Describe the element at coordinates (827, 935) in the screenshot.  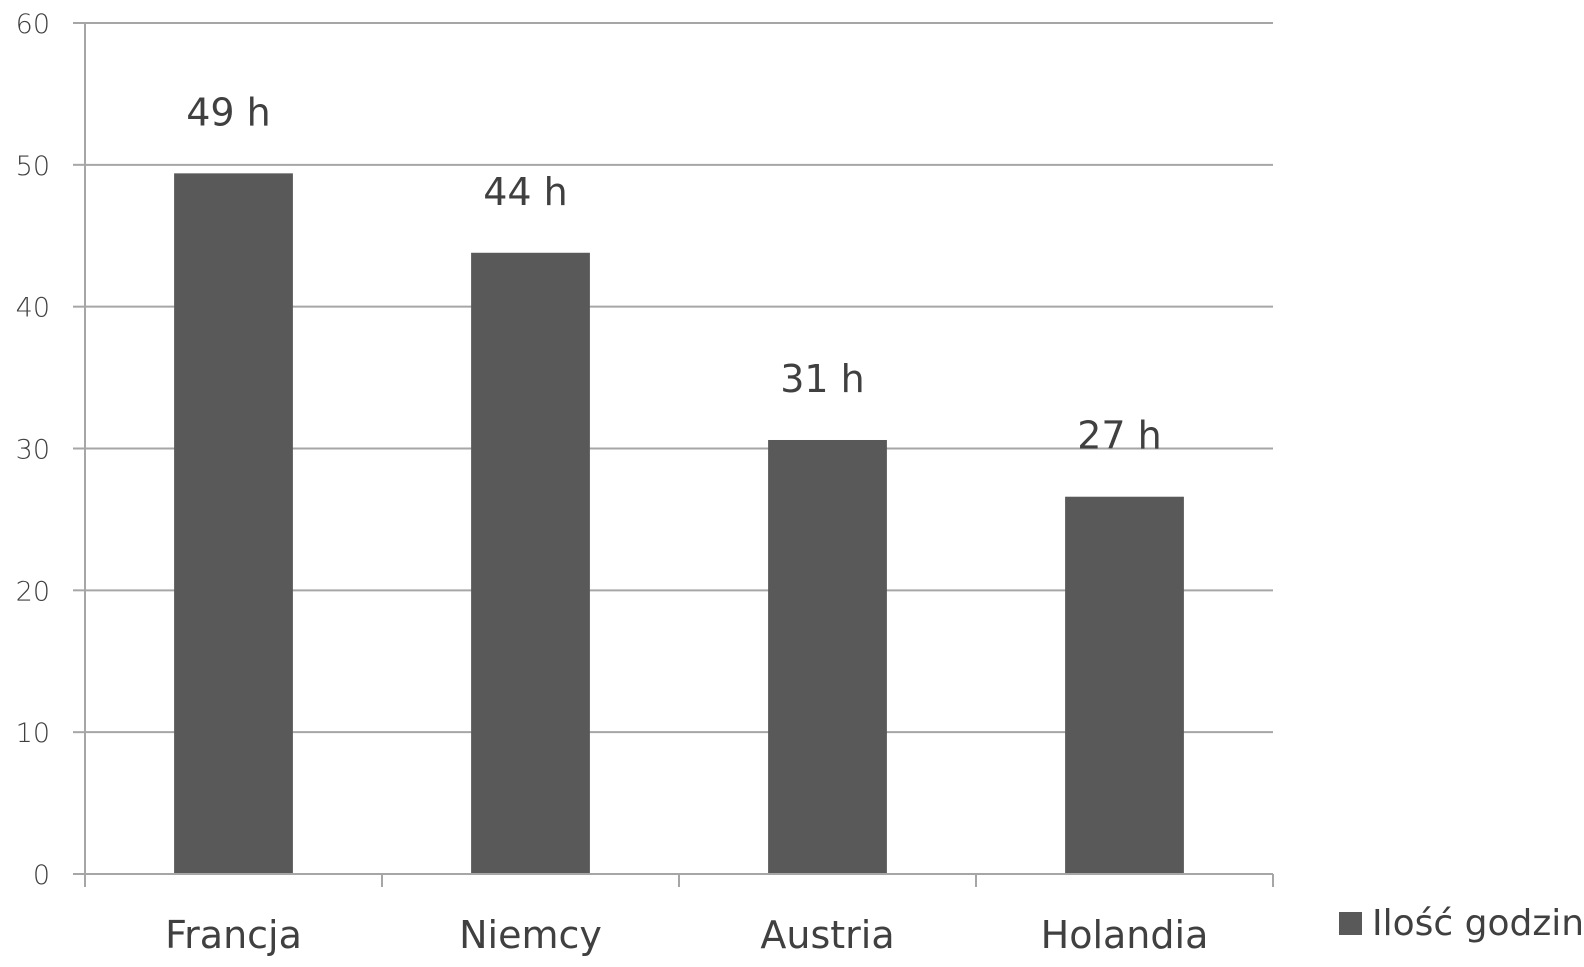
I see `x-category-label: Austria` at that location.